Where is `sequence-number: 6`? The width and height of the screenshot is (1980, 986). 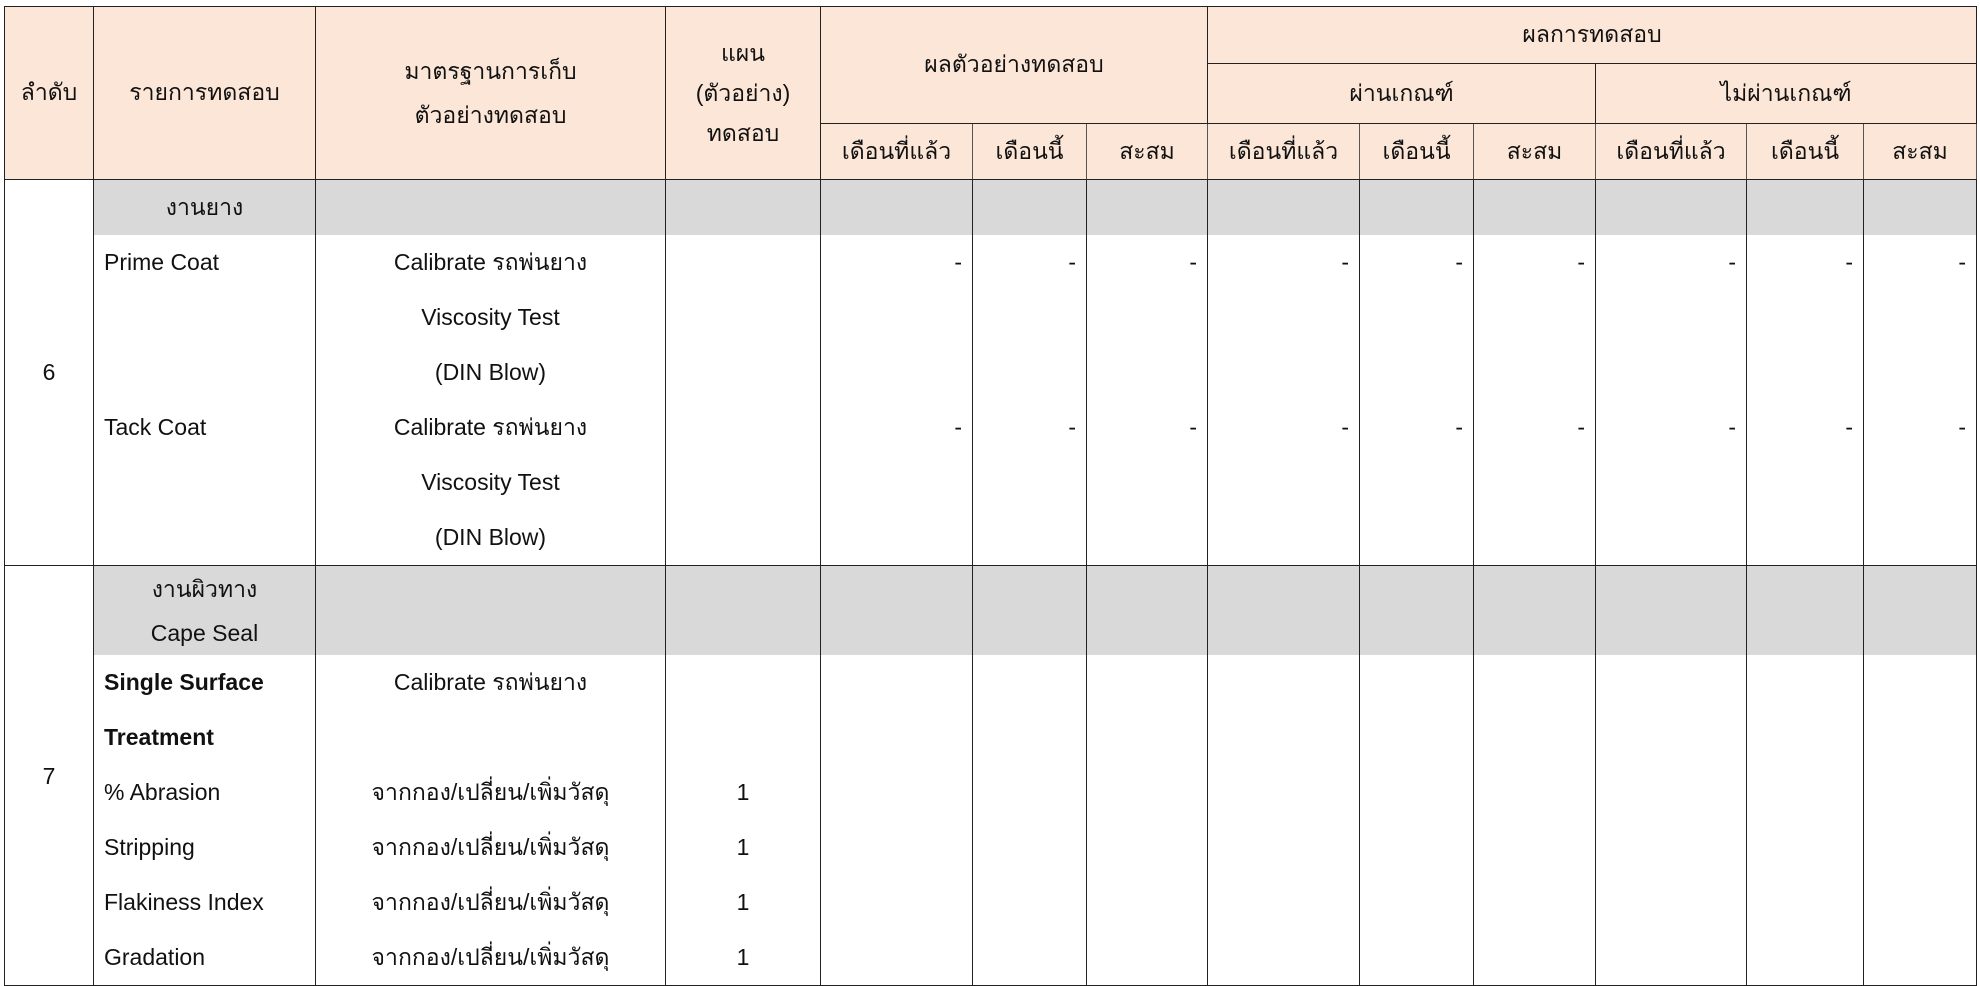
sequence-number: 6 is located at coordinates (49, 372).